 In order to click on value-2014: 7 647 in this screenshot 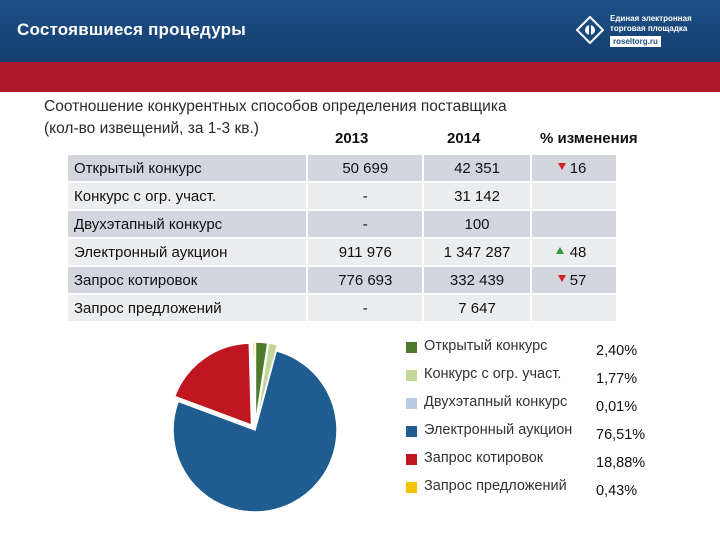, I will do `click(477, 308)`.